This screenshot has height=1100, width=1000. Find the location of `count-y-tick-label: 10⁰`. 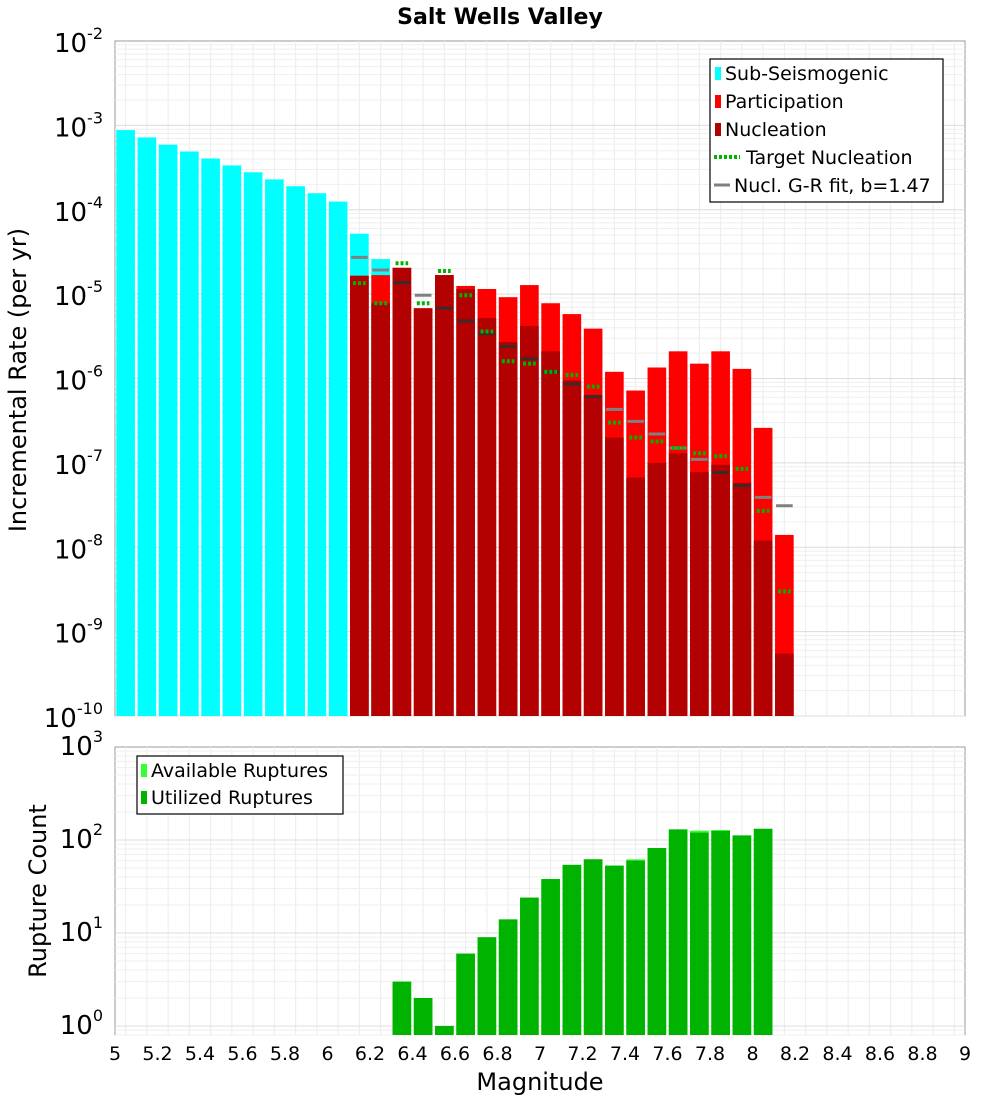

count-y-tick-label: 10⁰ is located at coordinates (81, 1023).